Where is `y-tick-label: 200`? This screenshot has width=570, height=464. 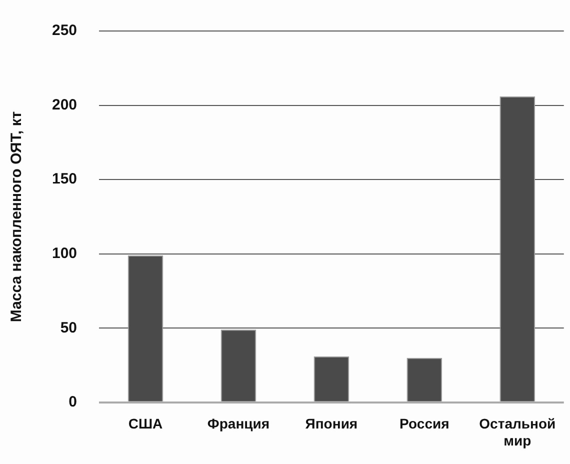 y-tick-label: 200 is located at coordinates (65, 105).